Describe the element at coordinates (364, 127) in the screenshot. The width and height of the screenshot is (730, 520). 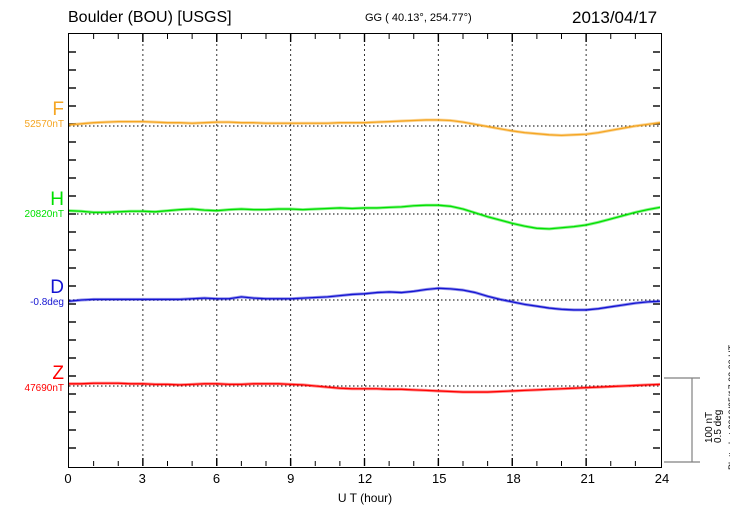
I see `trace-f` at that location.